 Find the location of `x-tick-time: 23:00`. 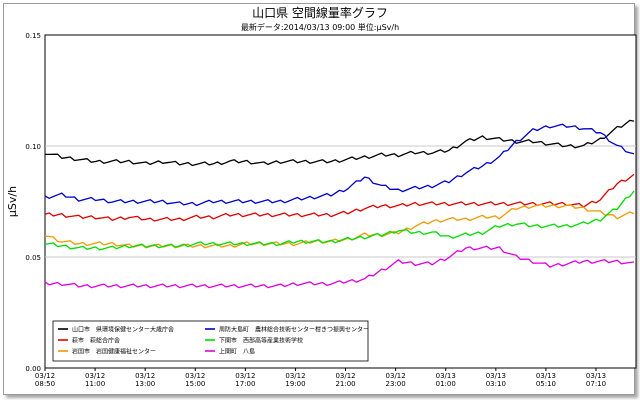

x-tick-time: 23:00 is located at coordinates (396, 384).